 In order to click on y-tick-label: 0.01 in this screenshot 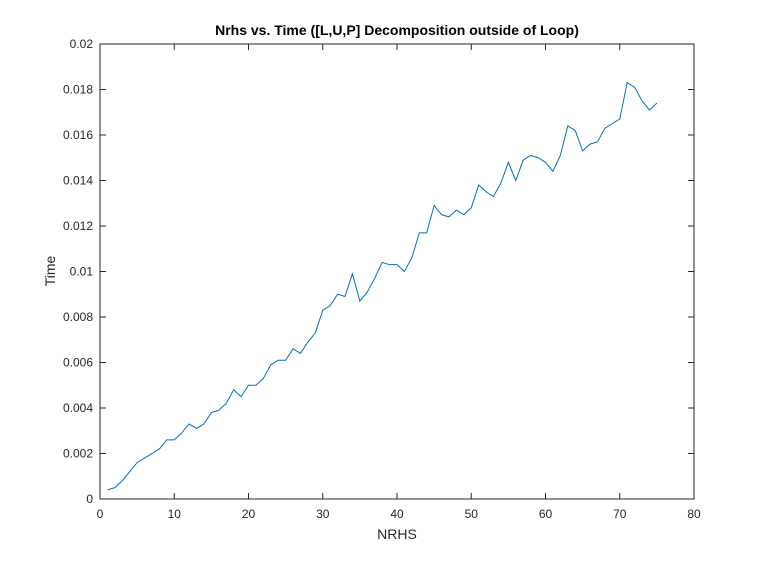, I will do `click(82, 272)`.